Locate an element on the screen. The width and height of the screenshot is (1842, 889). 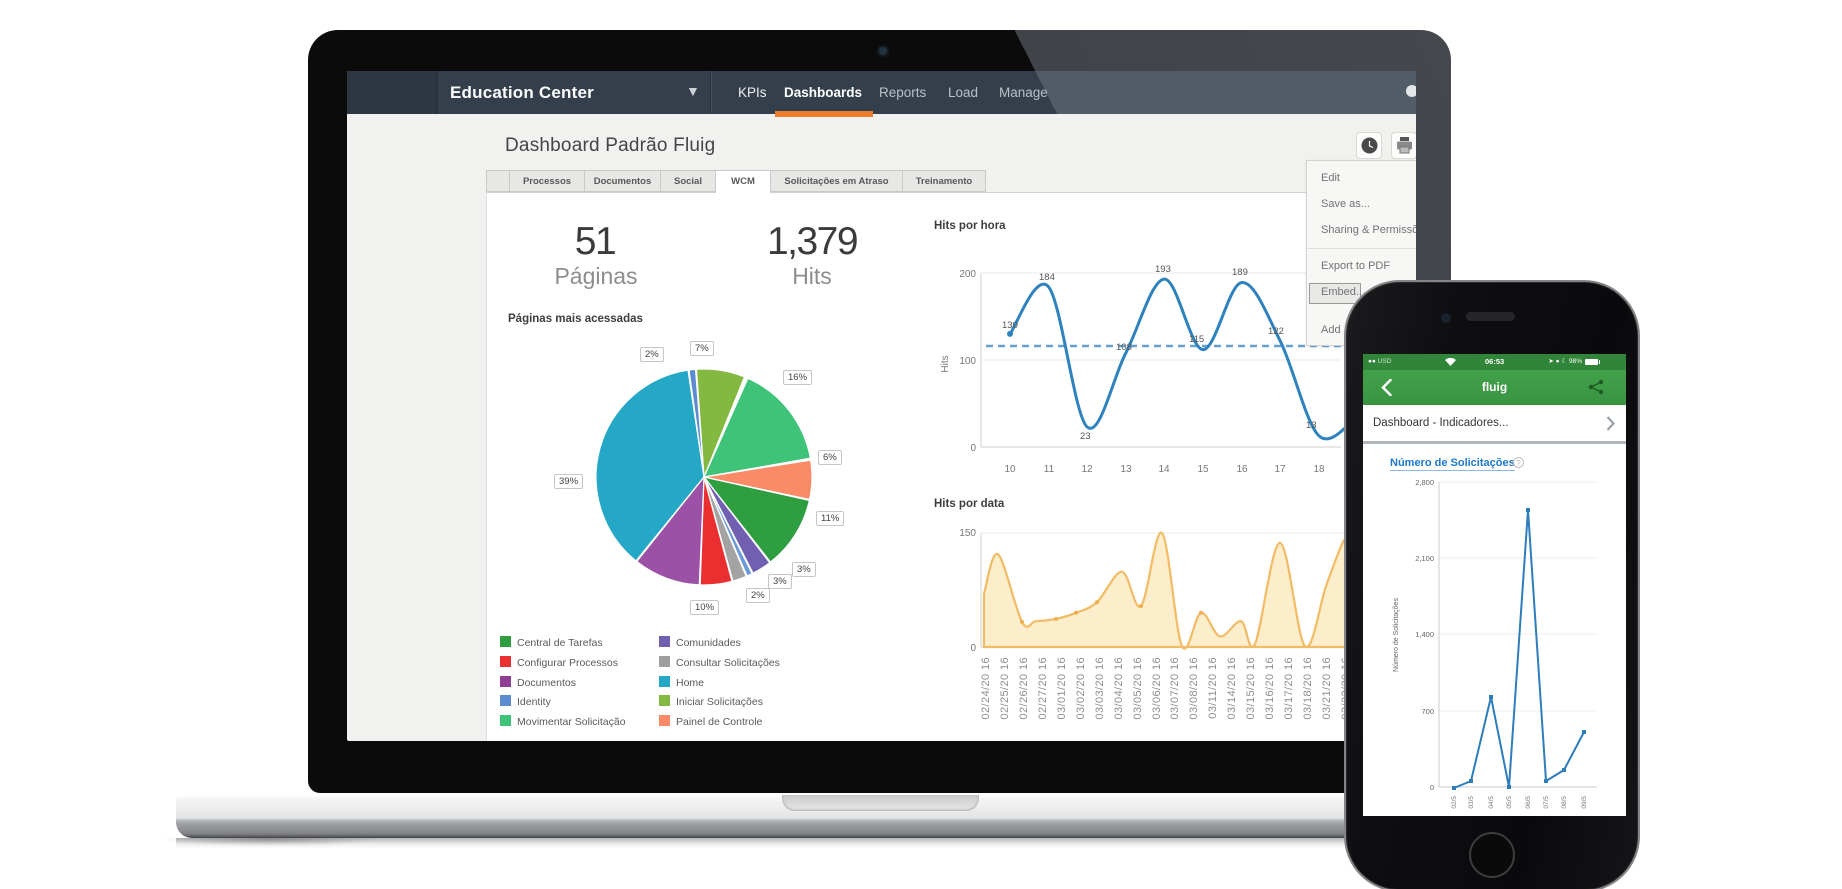
svg-text: 15 is located at coordinates (1203, 469).